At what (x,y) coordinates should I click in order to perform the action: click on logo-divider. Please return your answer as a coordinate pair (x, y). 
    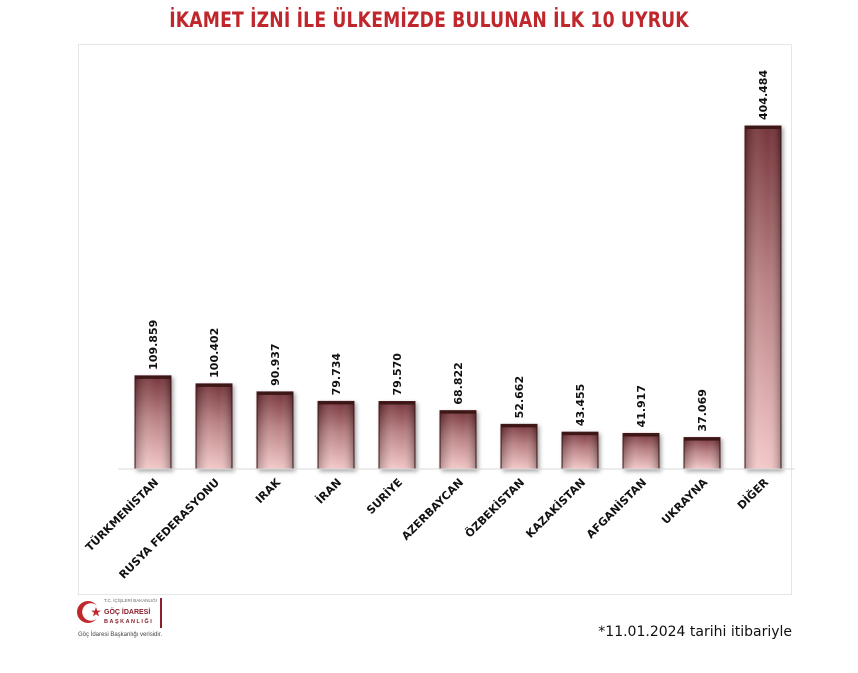
    Looking at the image, I should click on (161, 613).